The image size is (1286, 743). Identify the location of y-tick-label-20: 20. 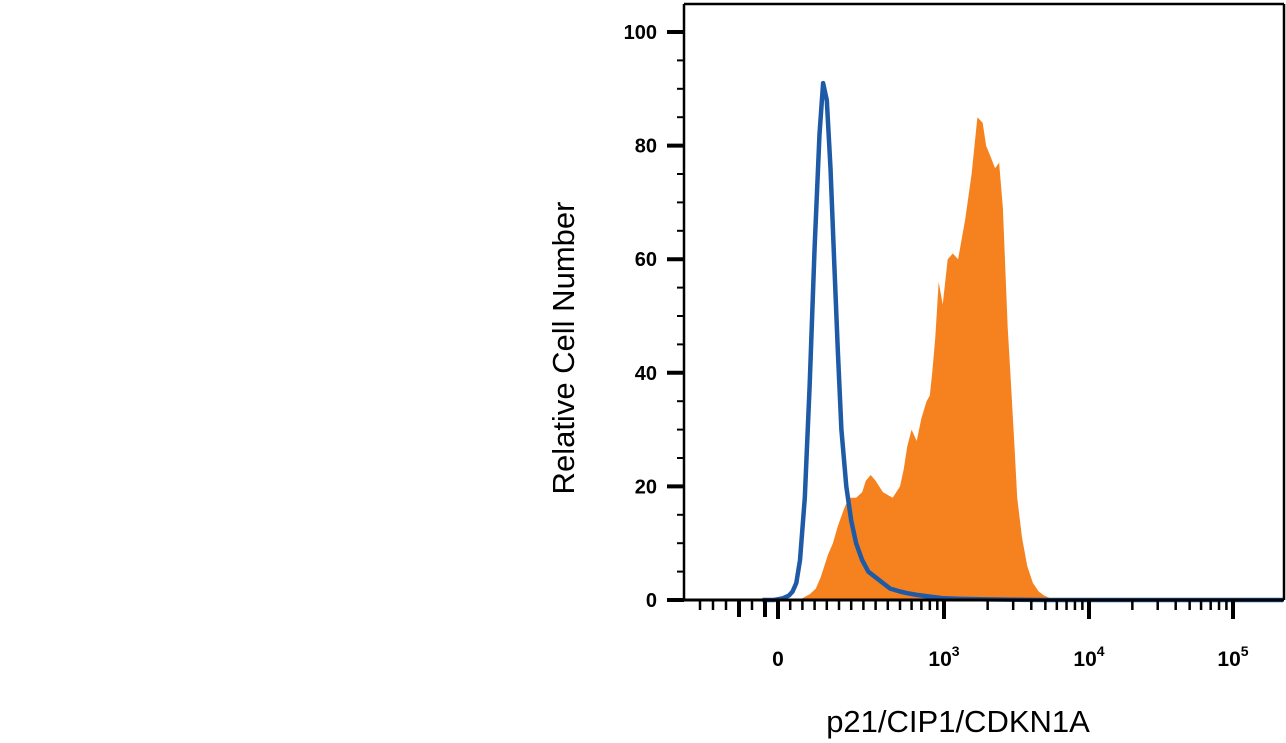
(646, 487).